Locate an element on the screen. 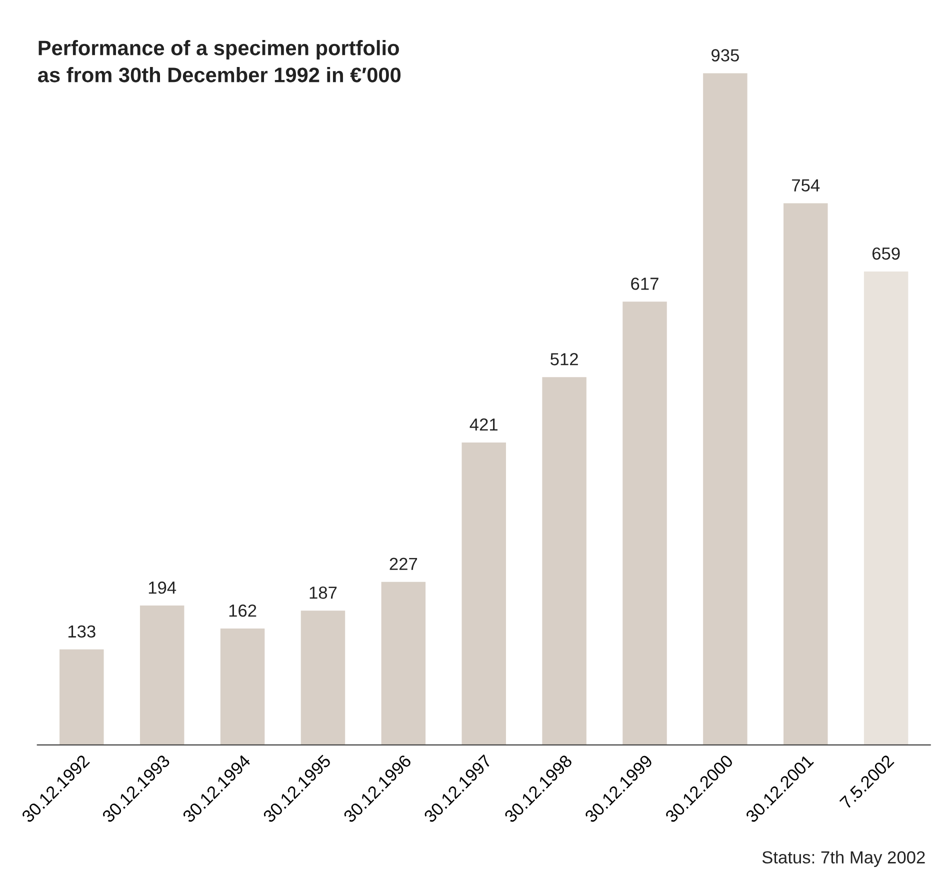 This screenshot has height=890, width=935. chart-title: Performance of a specimen portfolio as from 30th December 1992 in €′000 is located at coordinates (219, 61).